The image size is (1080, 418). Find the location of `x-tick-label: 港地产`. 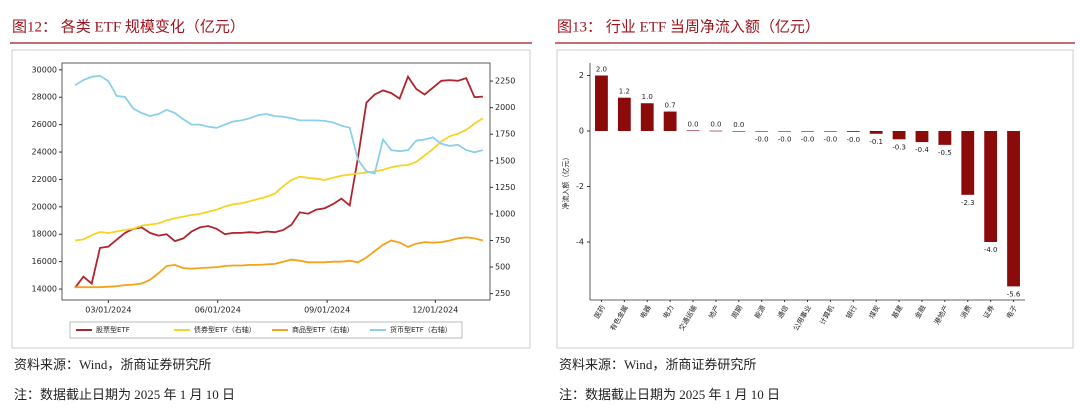

x-tick-label: 港地产 is located at coordinates (941, 315).